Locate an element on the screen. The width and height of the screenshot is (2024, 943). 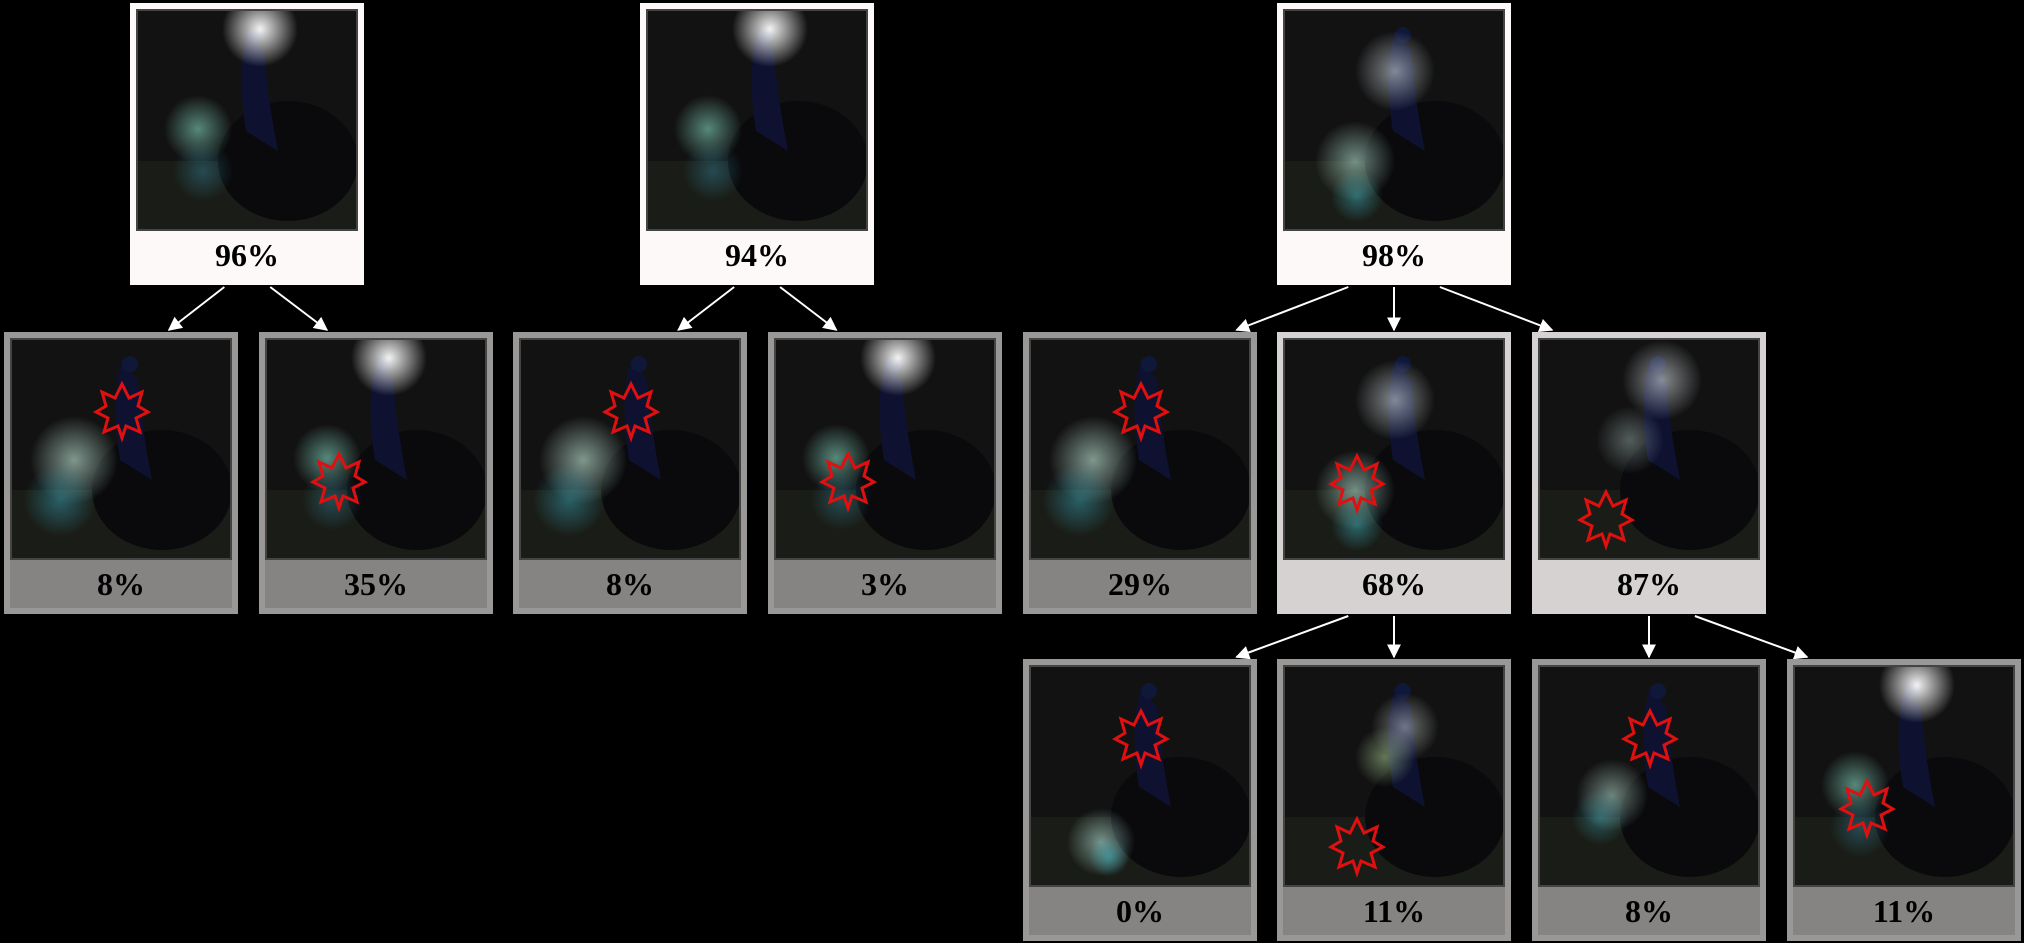
tree-node-t1-c2: 35% is located at coordinates (376, 473).